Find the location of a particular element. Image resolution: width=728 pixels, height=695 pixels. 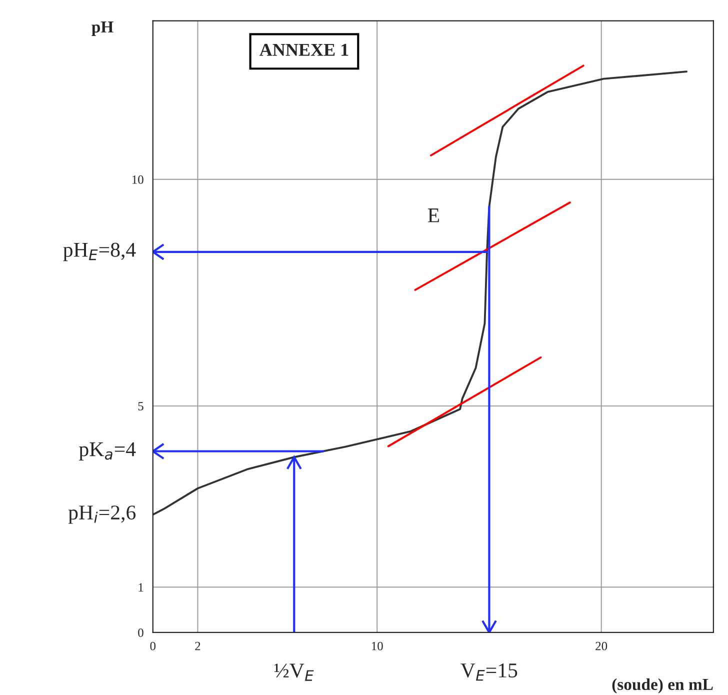

y-tick-label: 5 is located at coordinates (141, 406).